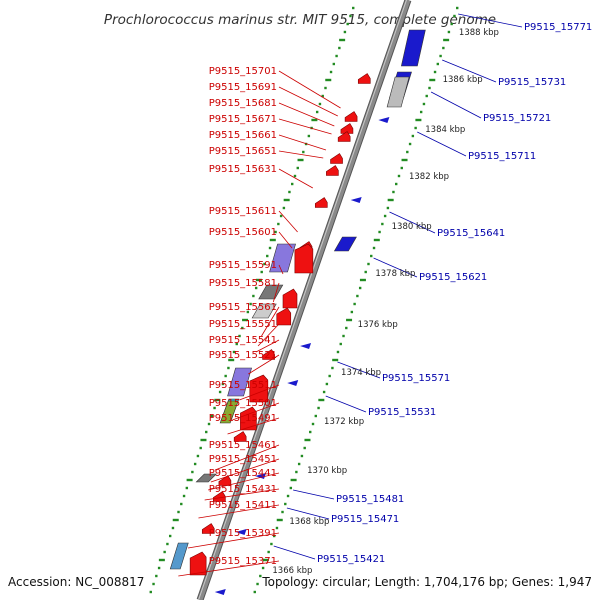 The height and width of the screenshot is (600, 600). I want to click on left-gene-label: P9515_15501, so click(243, 403).